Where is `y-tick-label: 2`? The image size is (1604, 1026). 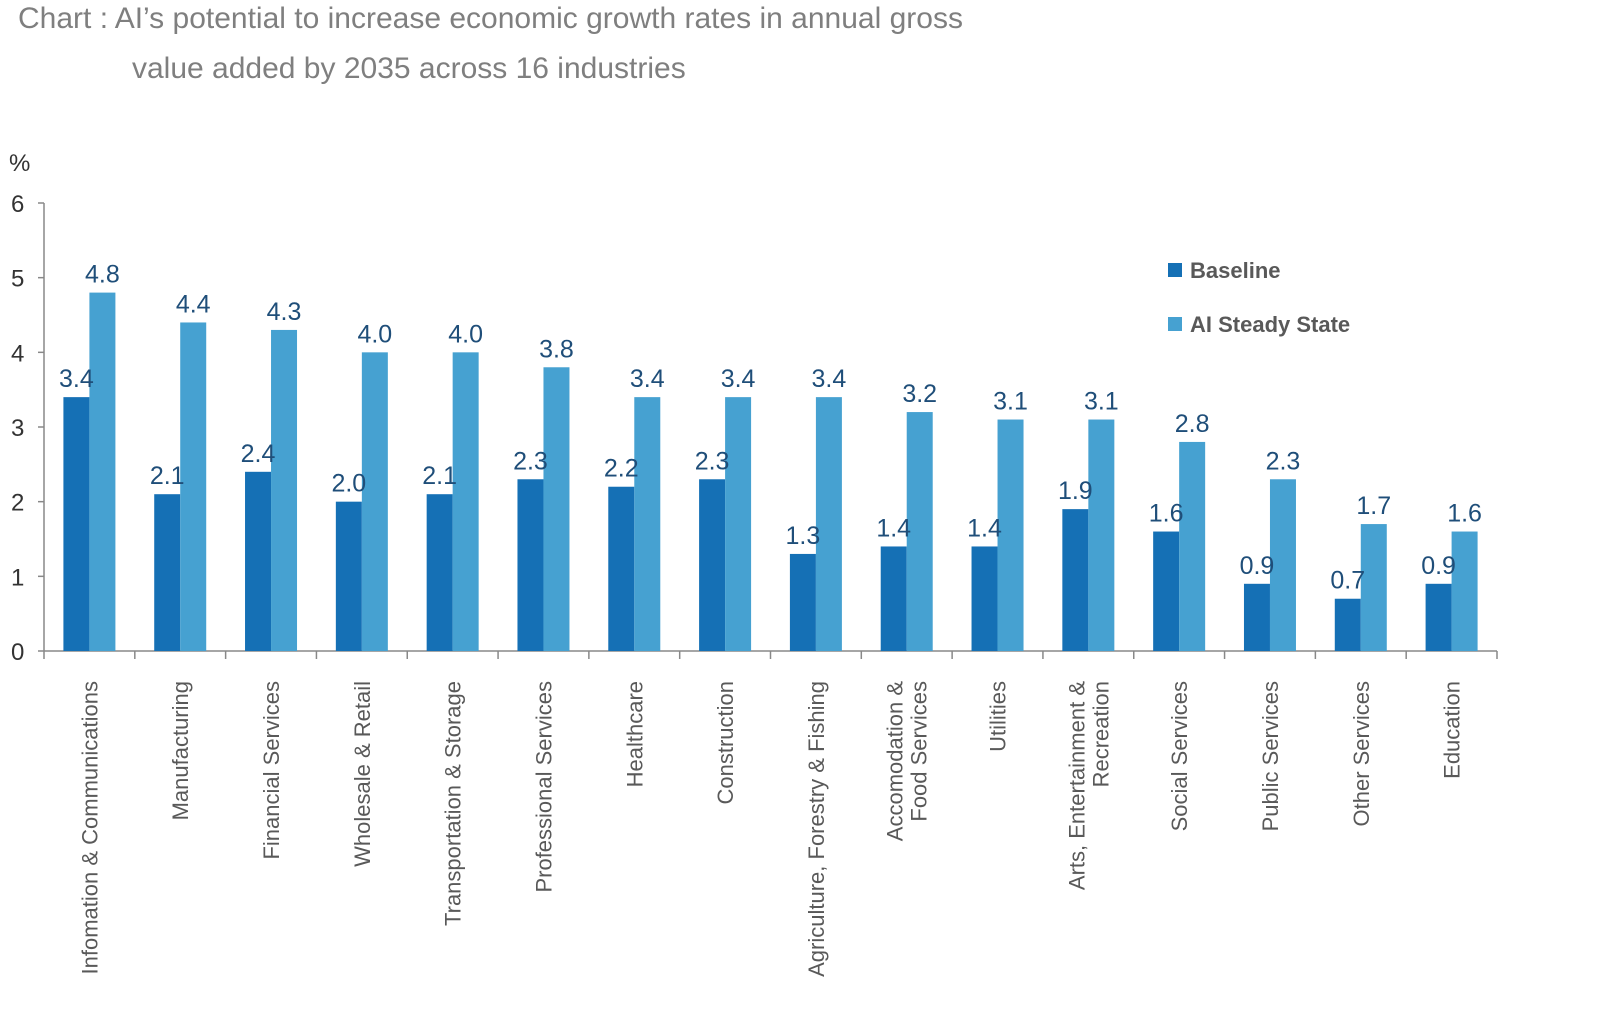
y-tick-label: 2 is located at coordinates (17, 503).